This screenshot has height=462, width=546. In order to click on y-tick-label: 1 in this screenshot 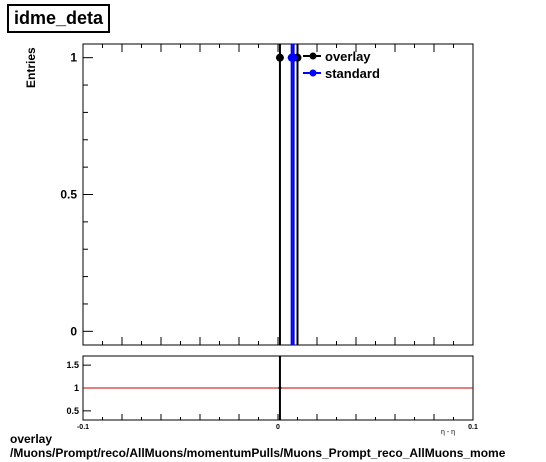, I will do `click(73, 58)`.